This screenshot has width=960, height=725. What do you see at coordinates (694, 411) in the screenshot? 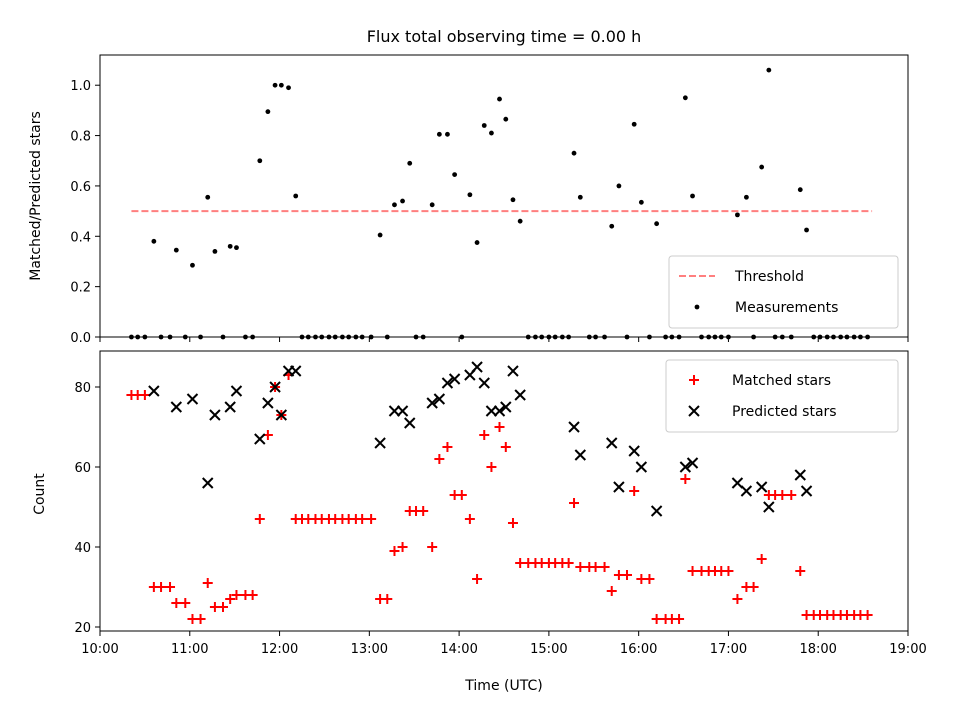
I see `legend-predicted-swatch` at bounding box center [694, 411].